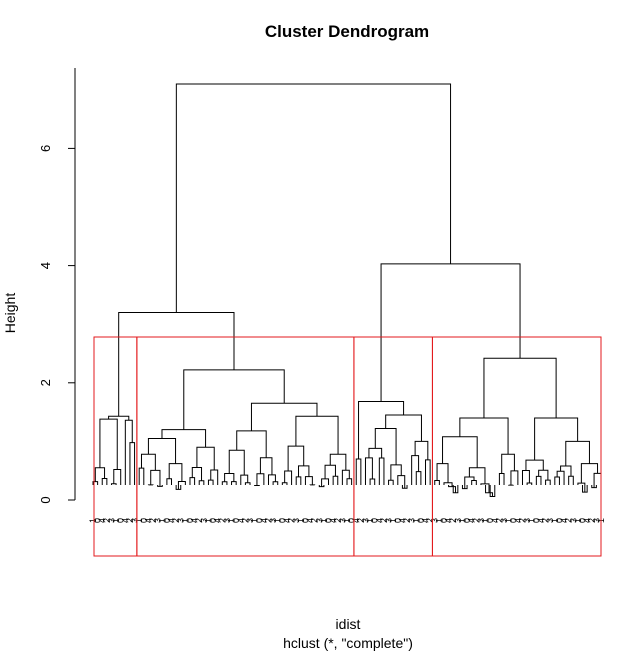  Describe the element at coordinates (348, 643) in the screenshot. I see `chart-subtitle: hclust (*, "complete")` at that location.